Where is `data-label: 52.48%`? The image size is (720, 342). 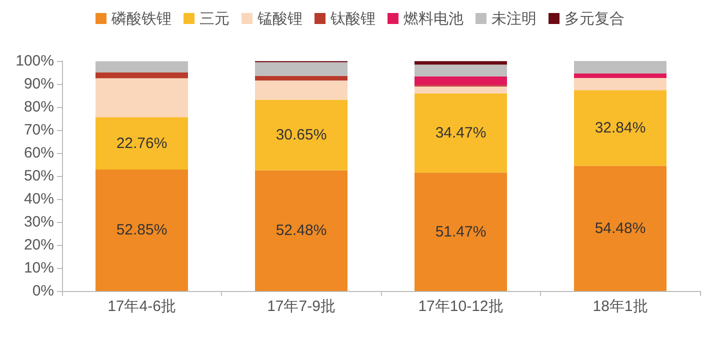 data-label: 52.48% is located at coordinates (301, 231).